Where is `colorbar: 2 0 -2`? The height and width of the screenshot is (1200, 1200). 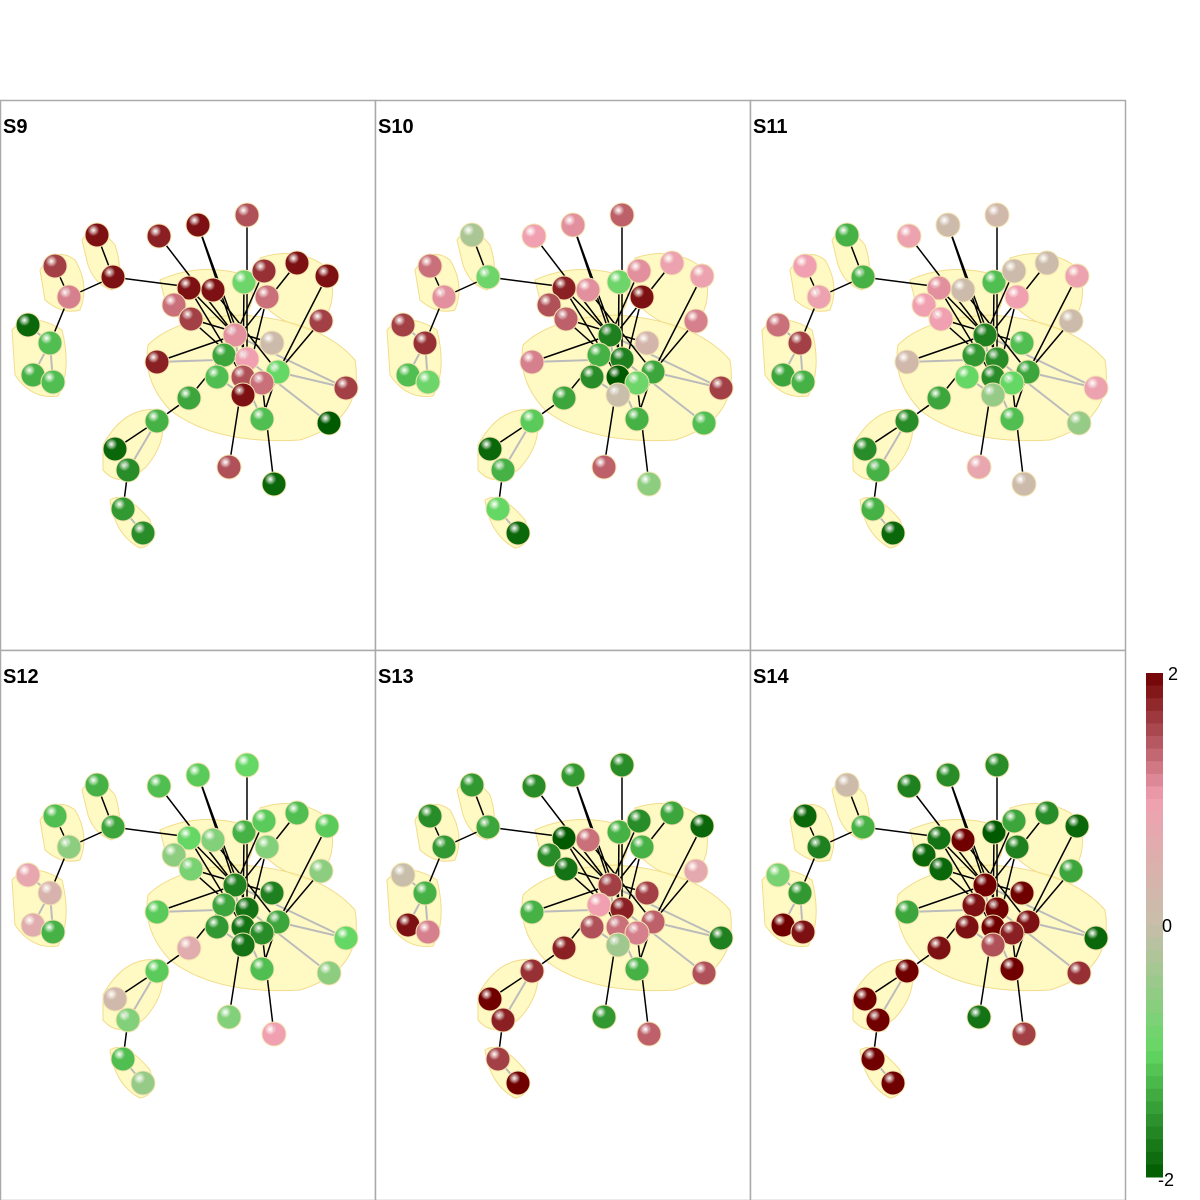
colorbar: 2 0 -2 is located at coordinates (1162, 927).